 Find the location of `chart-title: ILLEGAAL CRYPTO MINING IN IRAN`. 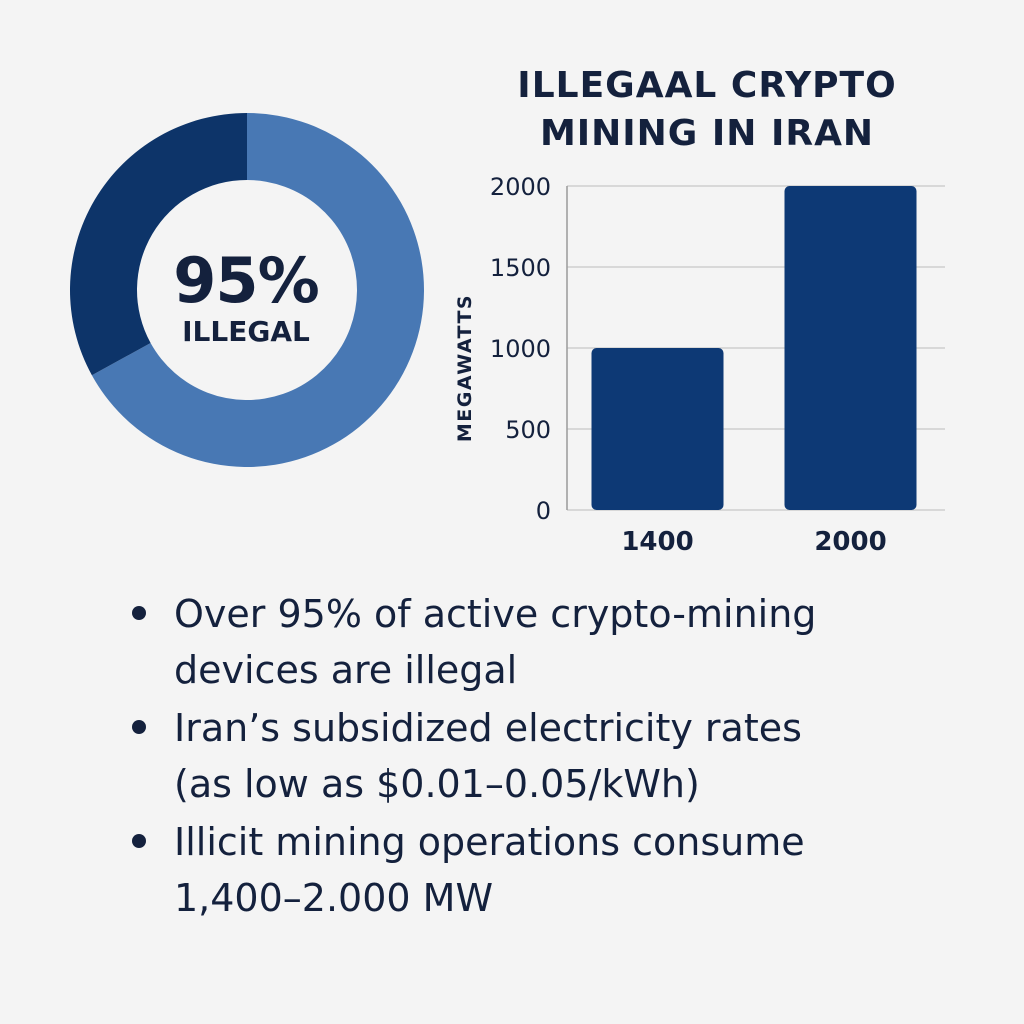

chart-title: ILLEGAAL CRYPTO MINING IN IRAN is located at coordinates (707, 110).